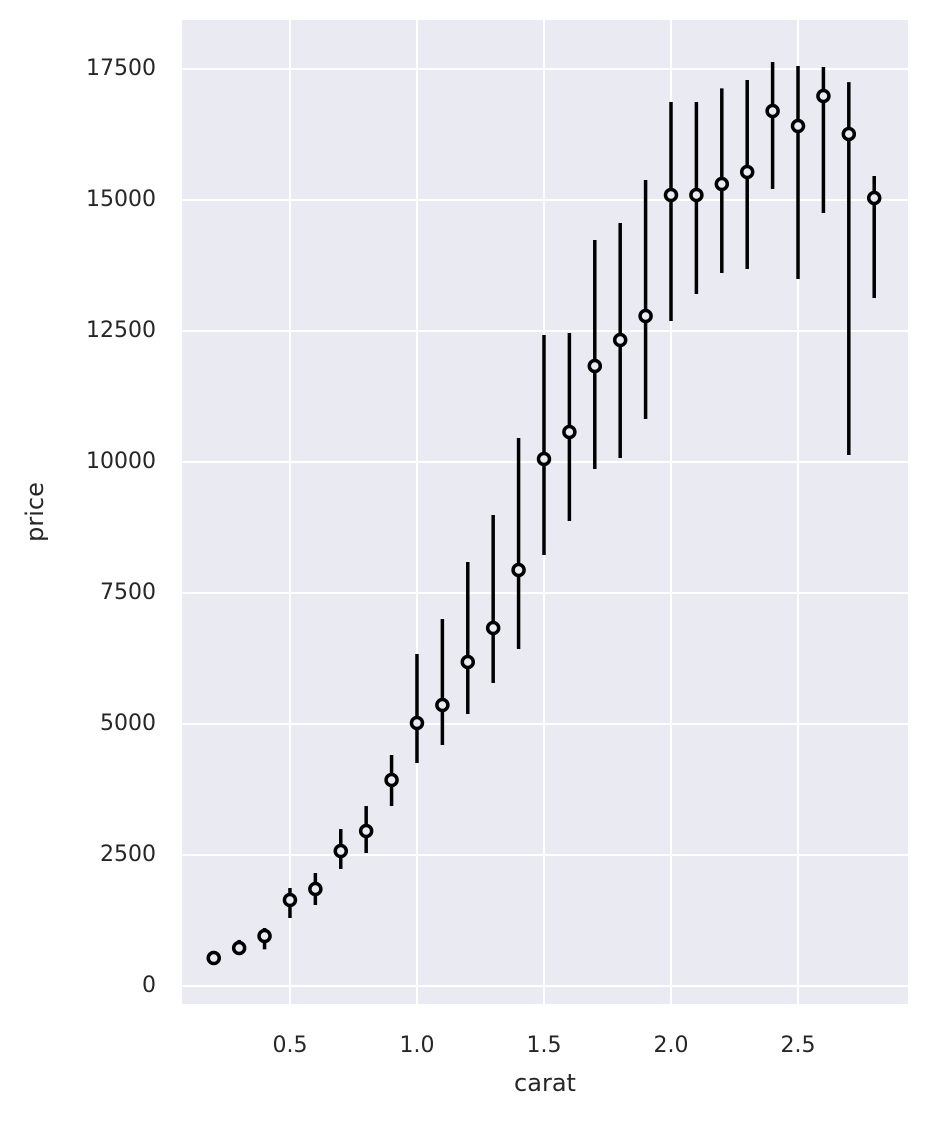 The image size is (929, 1121). I want to click on y-tick-label: 12500, so click(121, 330).